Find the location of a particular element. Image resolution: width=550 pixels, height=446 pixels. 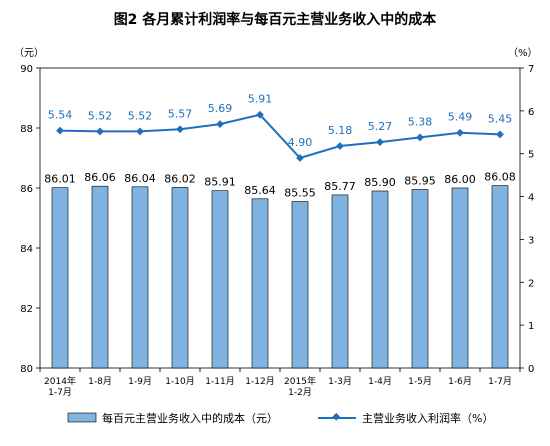

bar-data-label: 86.01 is located at coordinates (60, 179).